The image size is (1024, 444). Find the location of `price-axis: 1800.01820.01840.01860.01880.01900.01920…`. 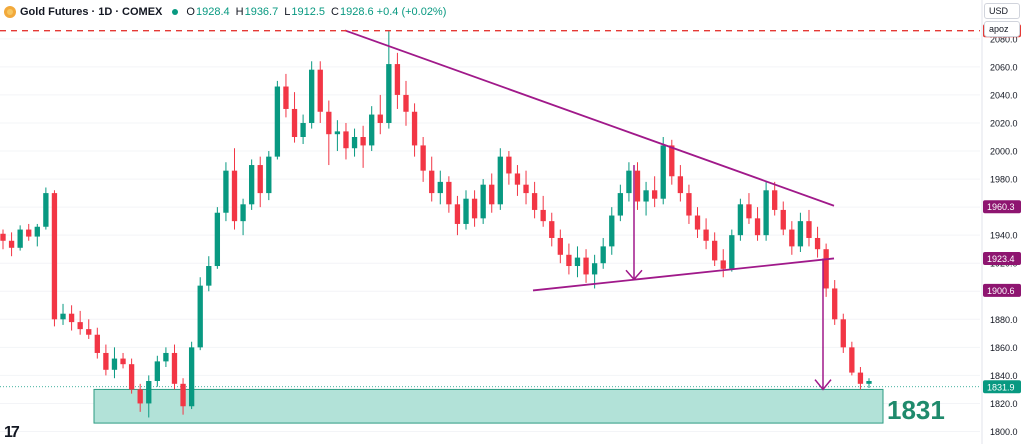

price-axis: 1800.01820.01840.01860.01880.01900.01920… is located at coordinates (999, 222).